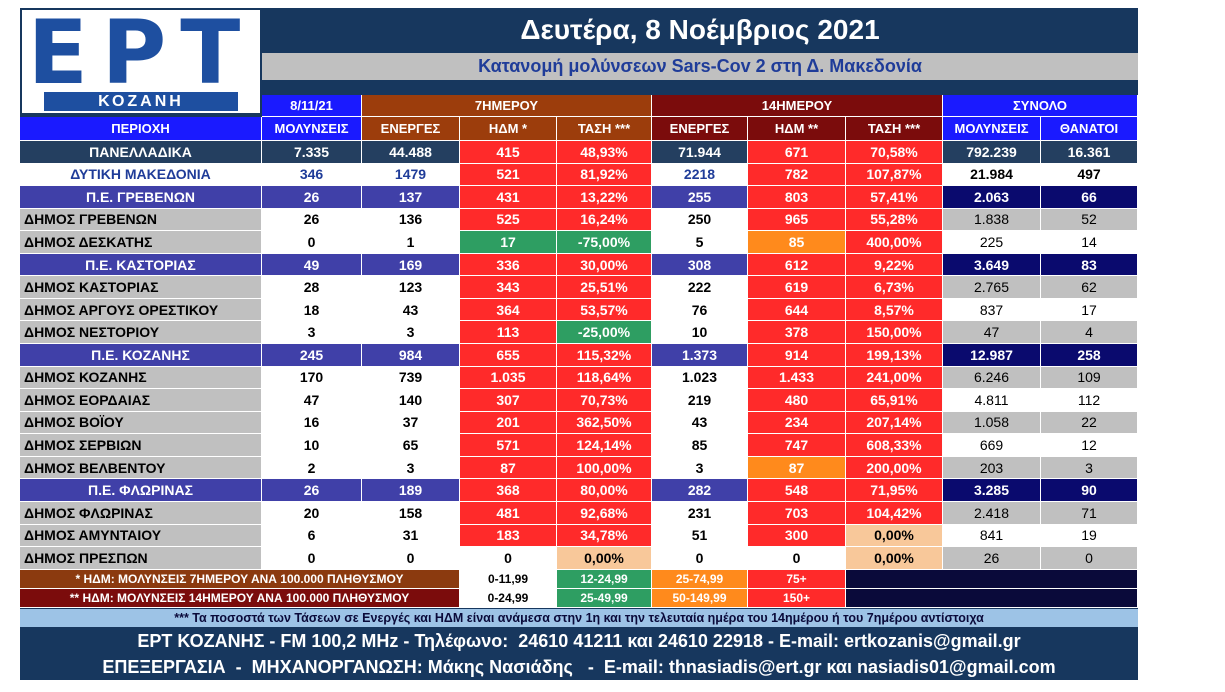 The image size is (1225, 692). I want to click on table-cell: Π.Ε. ΚΟΖΑΝΗΣ, so click(141, 355).